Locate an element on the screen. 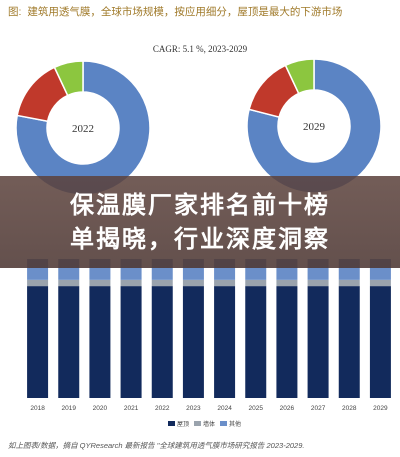  bar-2023-墙体 is located at coordinates (193, 283).